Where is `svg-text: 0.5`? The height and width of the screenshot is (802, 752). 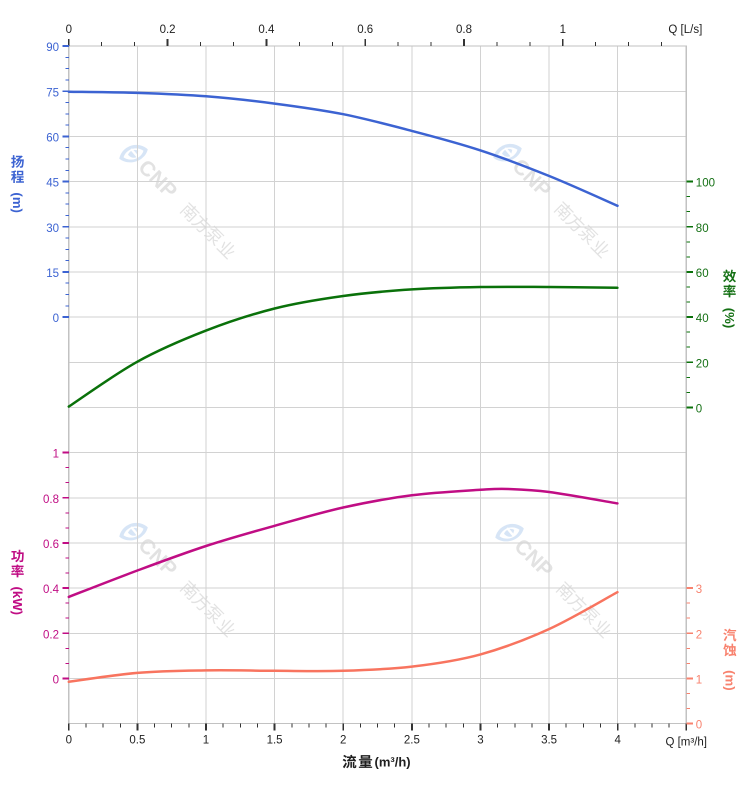 svg-text: 0.5 is located at coordinates (137, 741).